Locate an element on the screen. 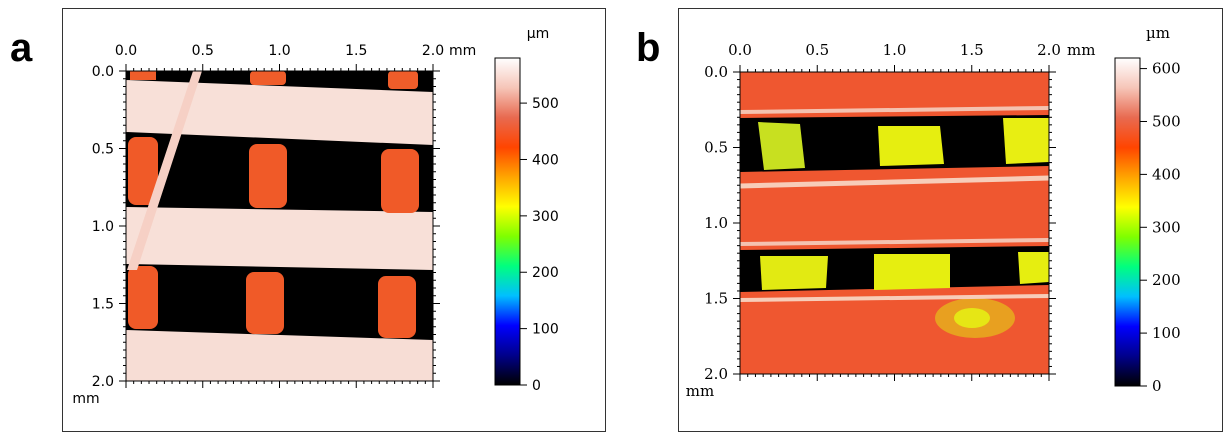  panel-b-x-tick-label: 0.0 is located at coordinates (740, 50).